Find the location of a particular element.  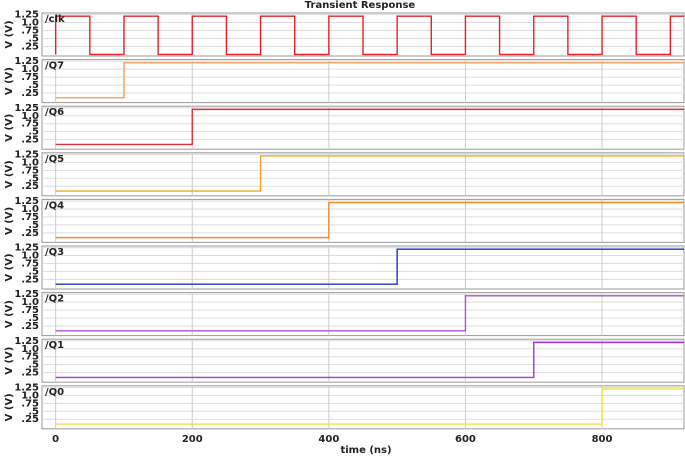

legend-label: /Q0 is located at coordinates (54, 392).